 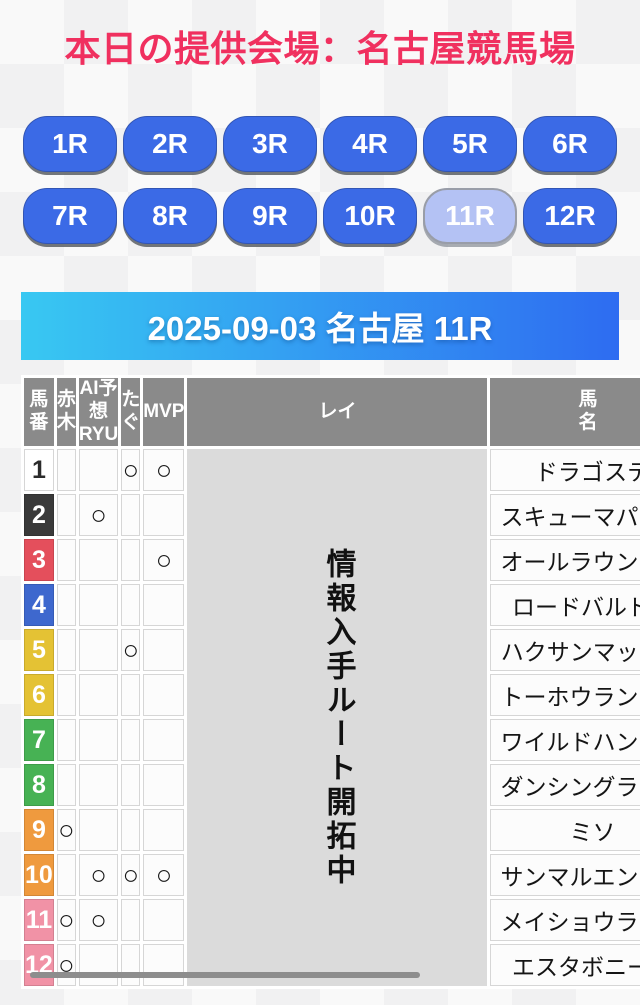 I want to click on table-row-4: 4 ロードバルドル, so click(x=332, y=605).